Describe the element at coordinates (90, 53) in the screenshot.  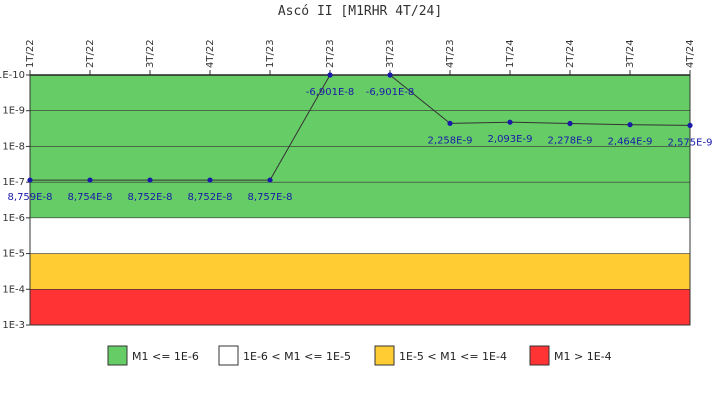
I see `x-tick-label: 2T/22` at that location.